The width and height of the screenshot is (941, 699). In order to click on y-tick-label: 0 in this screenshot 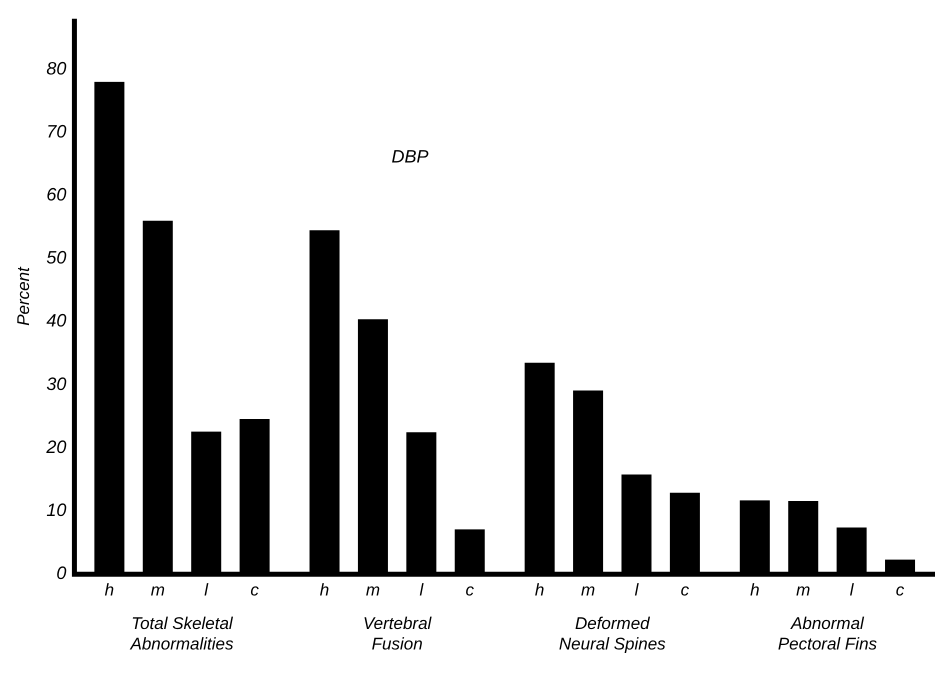, I will do `click(61, 573)`.